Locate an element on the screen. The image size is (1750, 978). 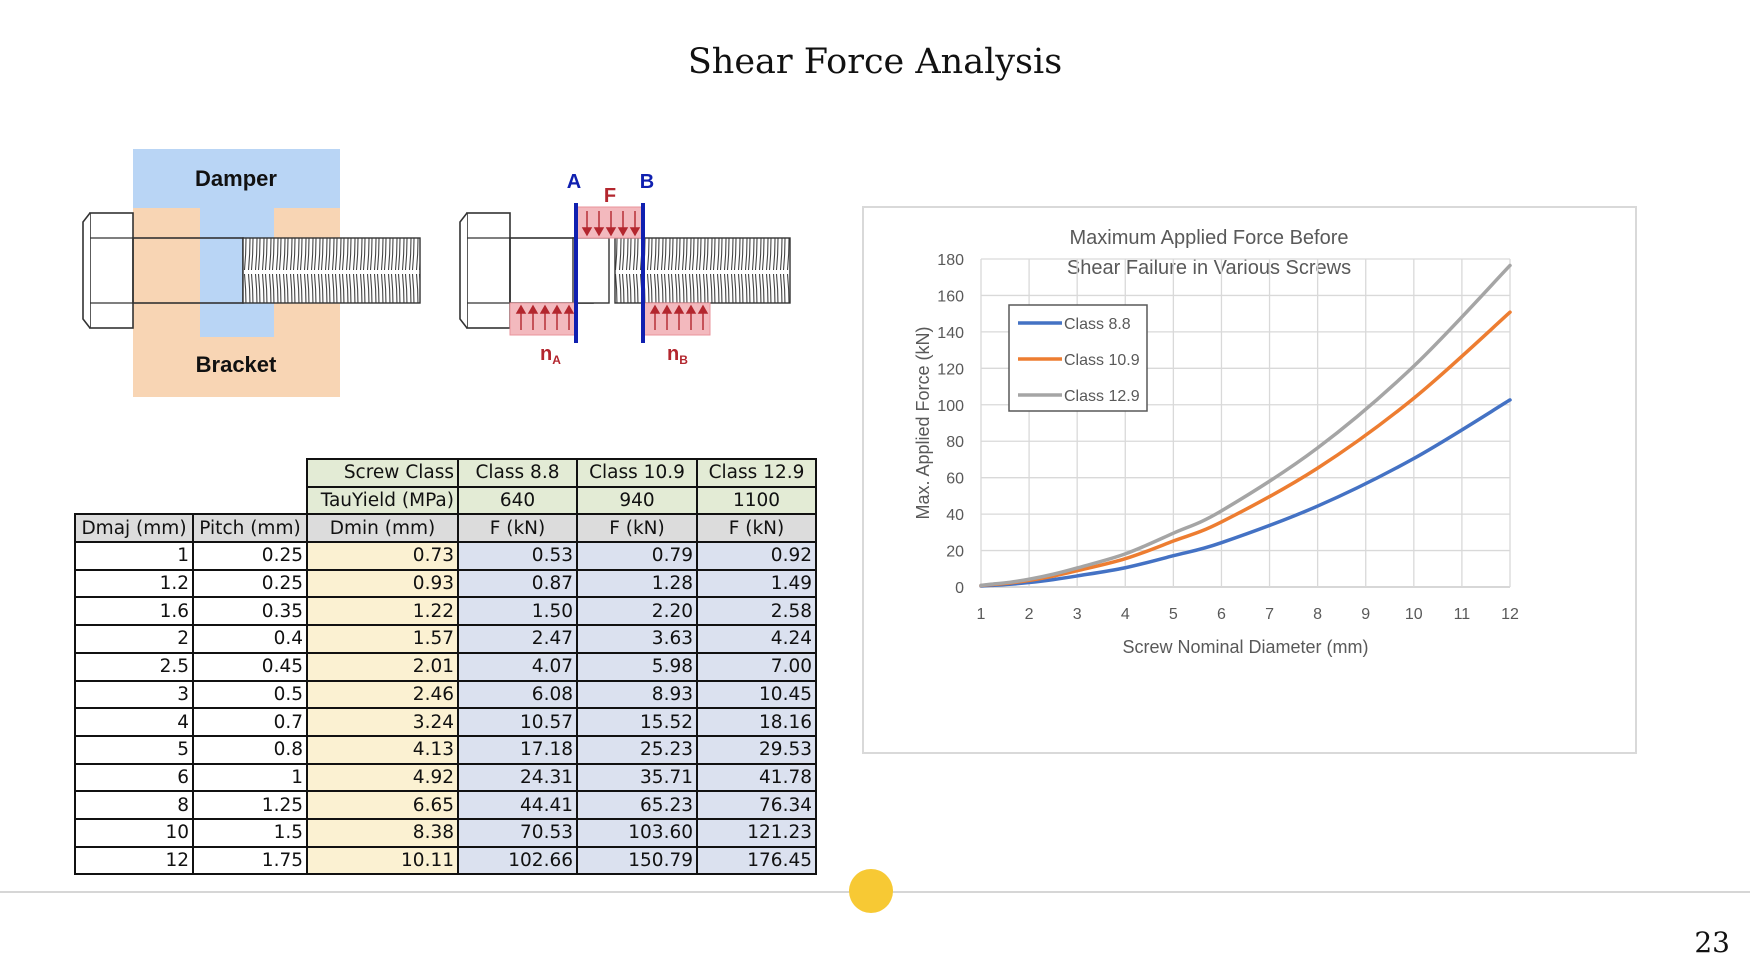
table-cell: 1.5 is located at coordinates (250, 832).